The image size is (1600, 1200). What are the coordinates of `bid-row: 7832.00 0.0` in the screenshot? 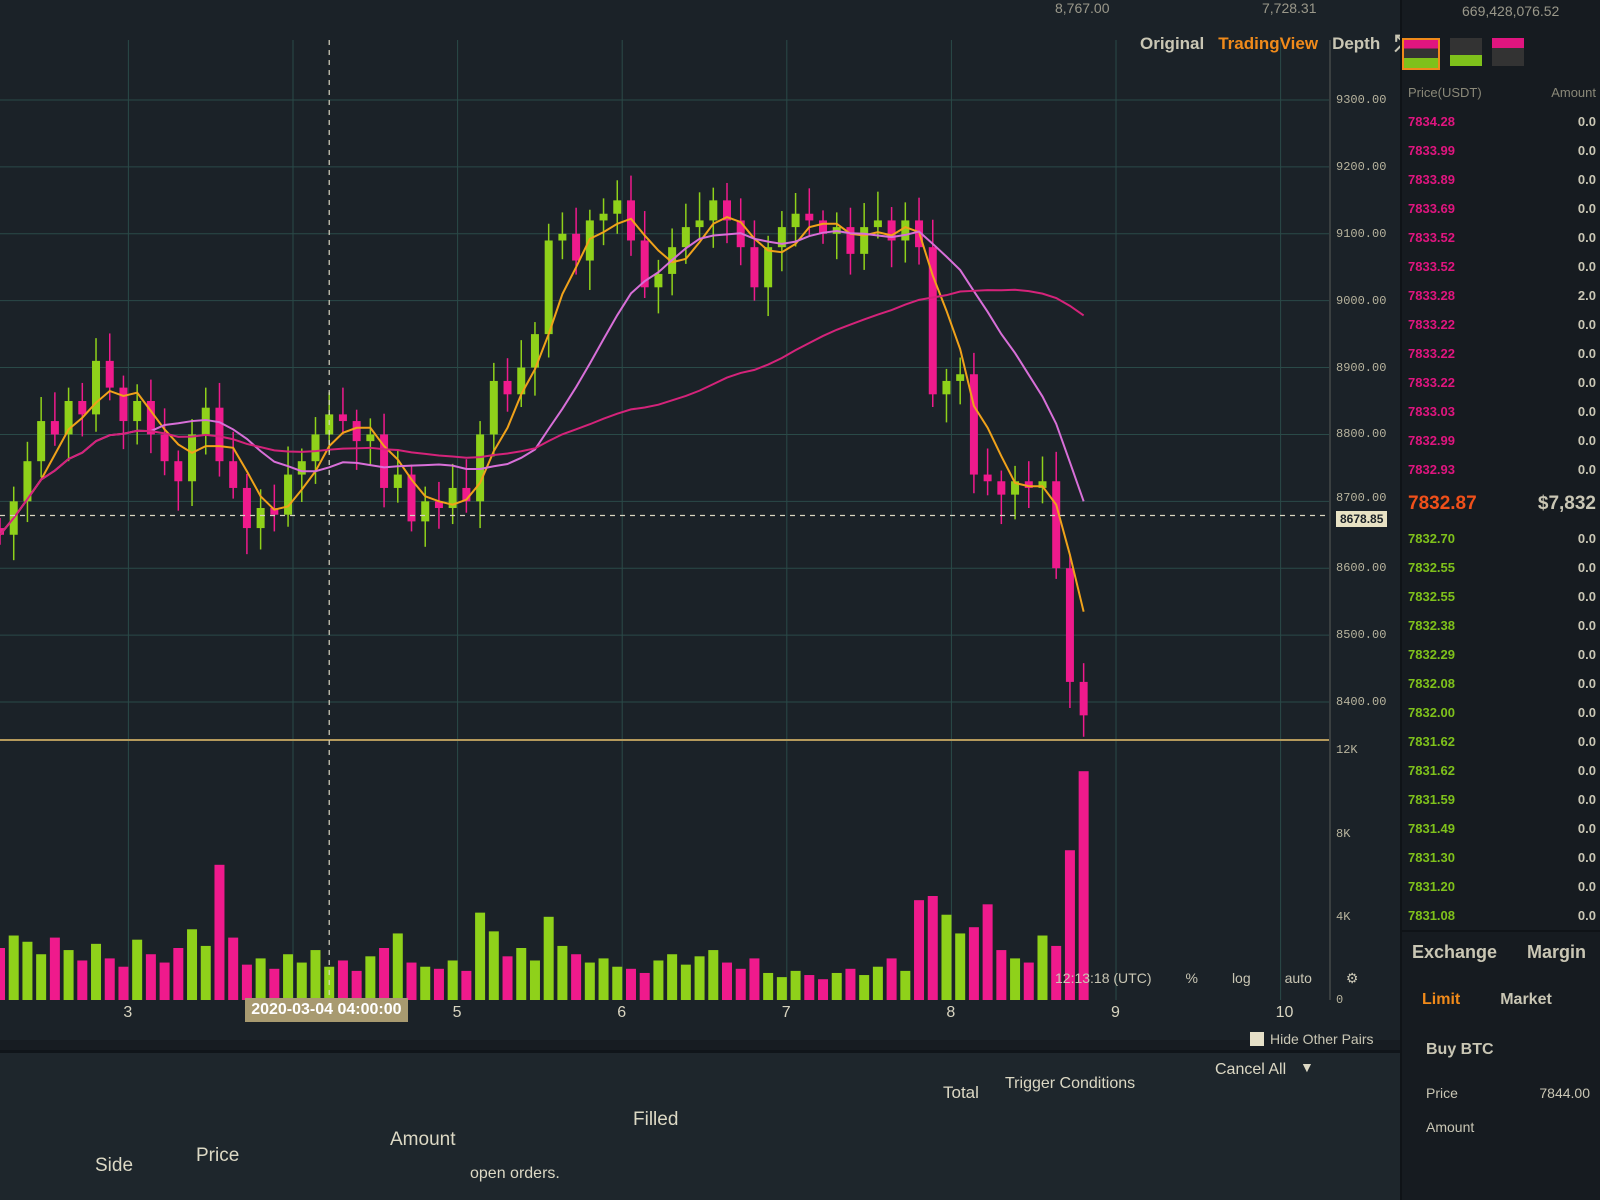 It's located at (1501, 712).